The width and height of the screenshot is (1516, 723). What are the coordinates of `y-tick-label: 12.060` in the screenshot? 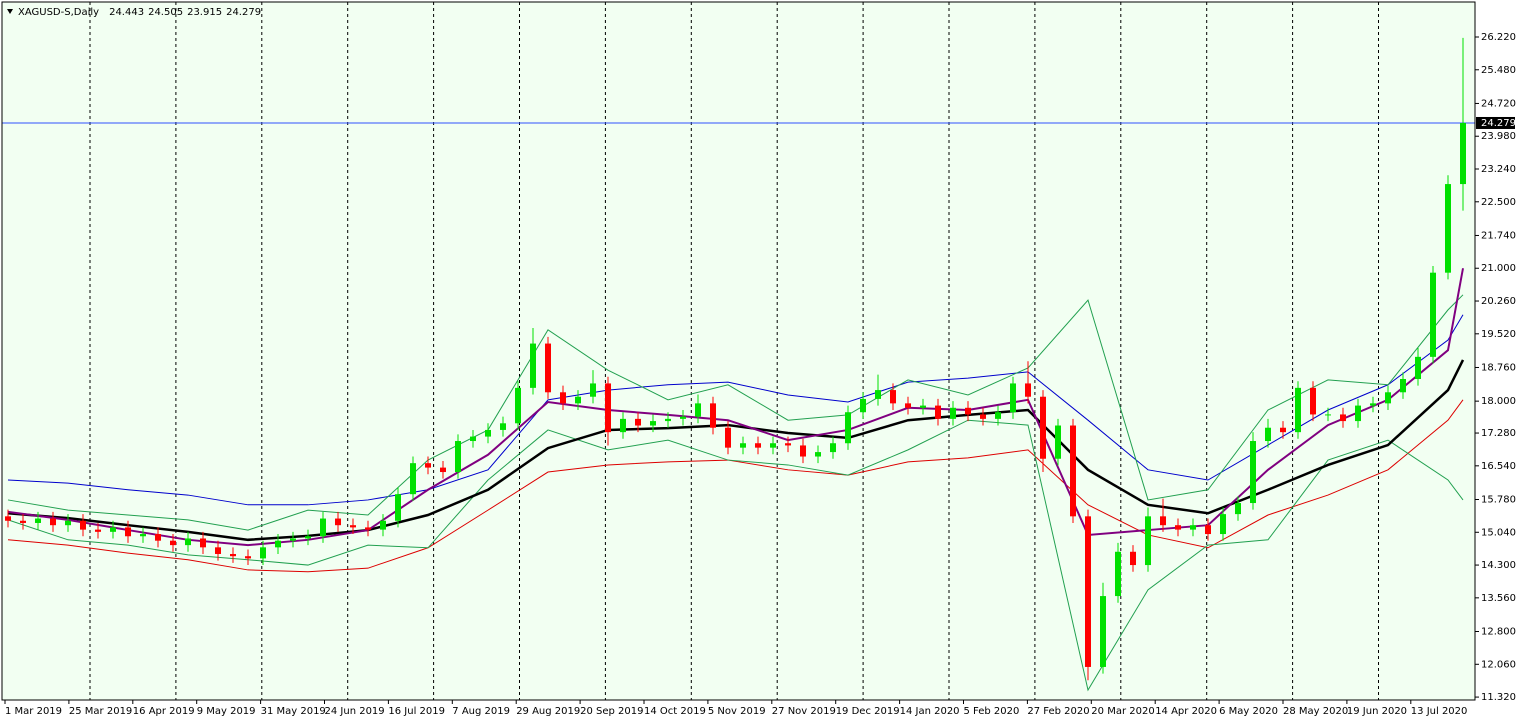 It's located at (1498, 664).